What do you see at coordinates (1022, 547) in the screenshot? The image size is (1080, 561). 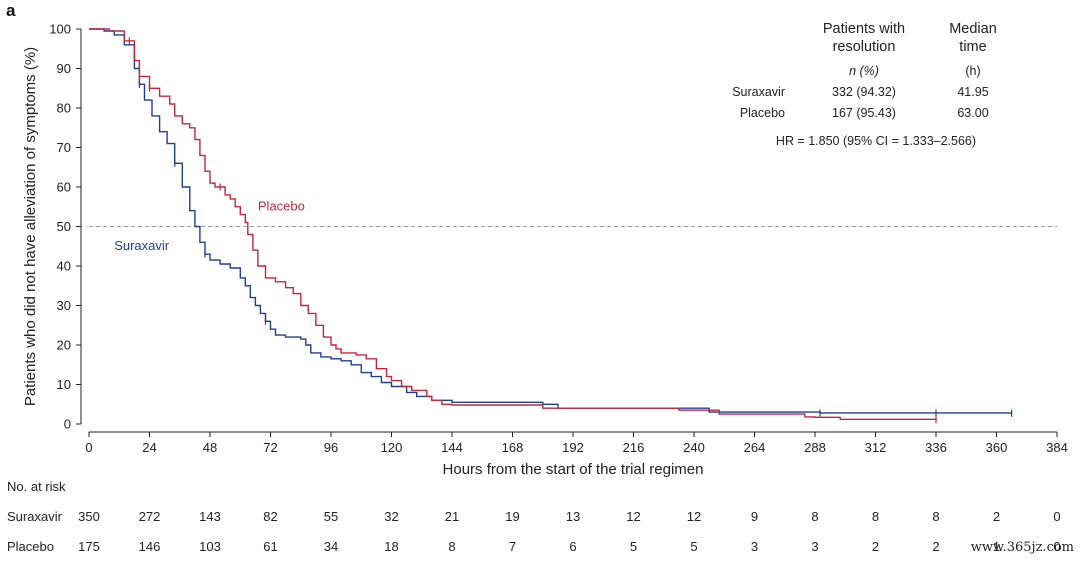 I see `watermark: www.365jz.com` at bounding box center [1022, 547].